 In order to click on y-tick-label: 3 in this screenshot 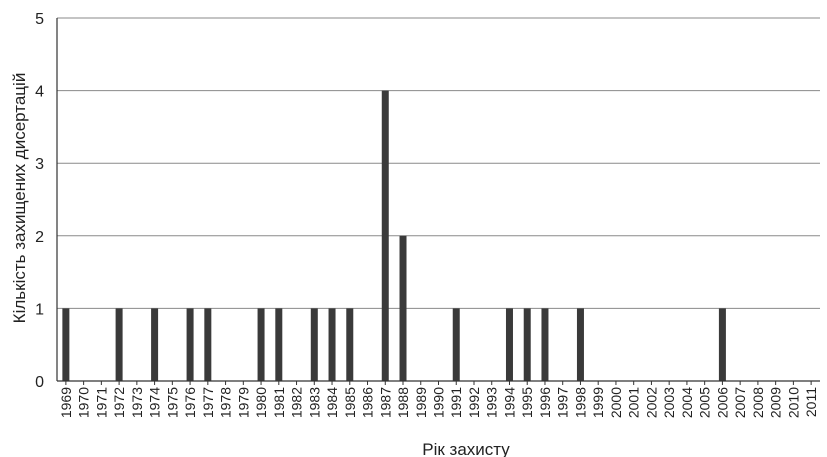, I will do `click(39, 164)`.